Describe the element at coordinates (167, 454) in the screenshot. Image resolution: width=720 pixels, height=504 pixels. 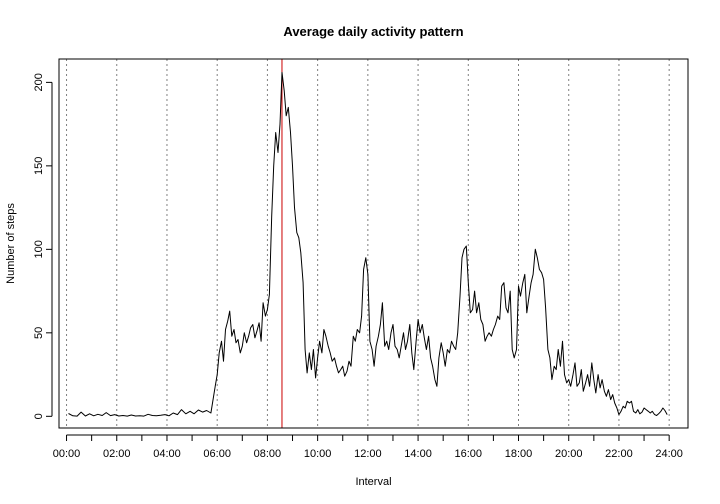
I see `x-tick-label: 04:00` at that location.